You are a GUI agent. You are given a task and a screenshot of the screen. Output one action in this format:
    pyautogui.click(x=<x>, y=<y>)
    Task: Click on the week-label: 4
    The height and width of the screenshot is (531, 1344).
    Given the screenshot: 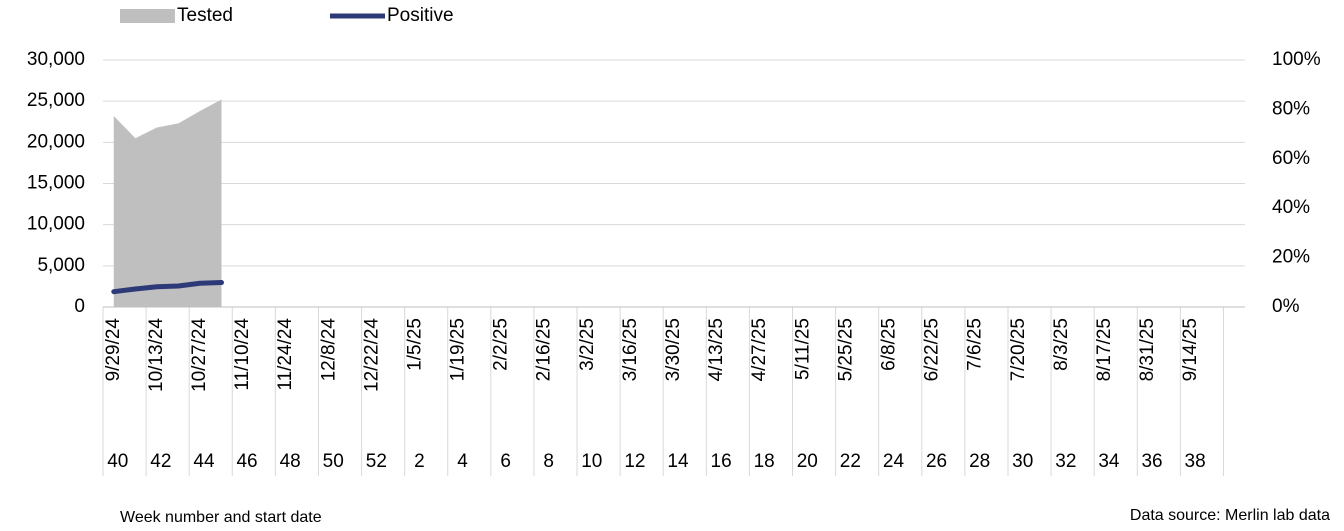 What is the action you would take?
    pyautogui.click(x=462, y=461)
    